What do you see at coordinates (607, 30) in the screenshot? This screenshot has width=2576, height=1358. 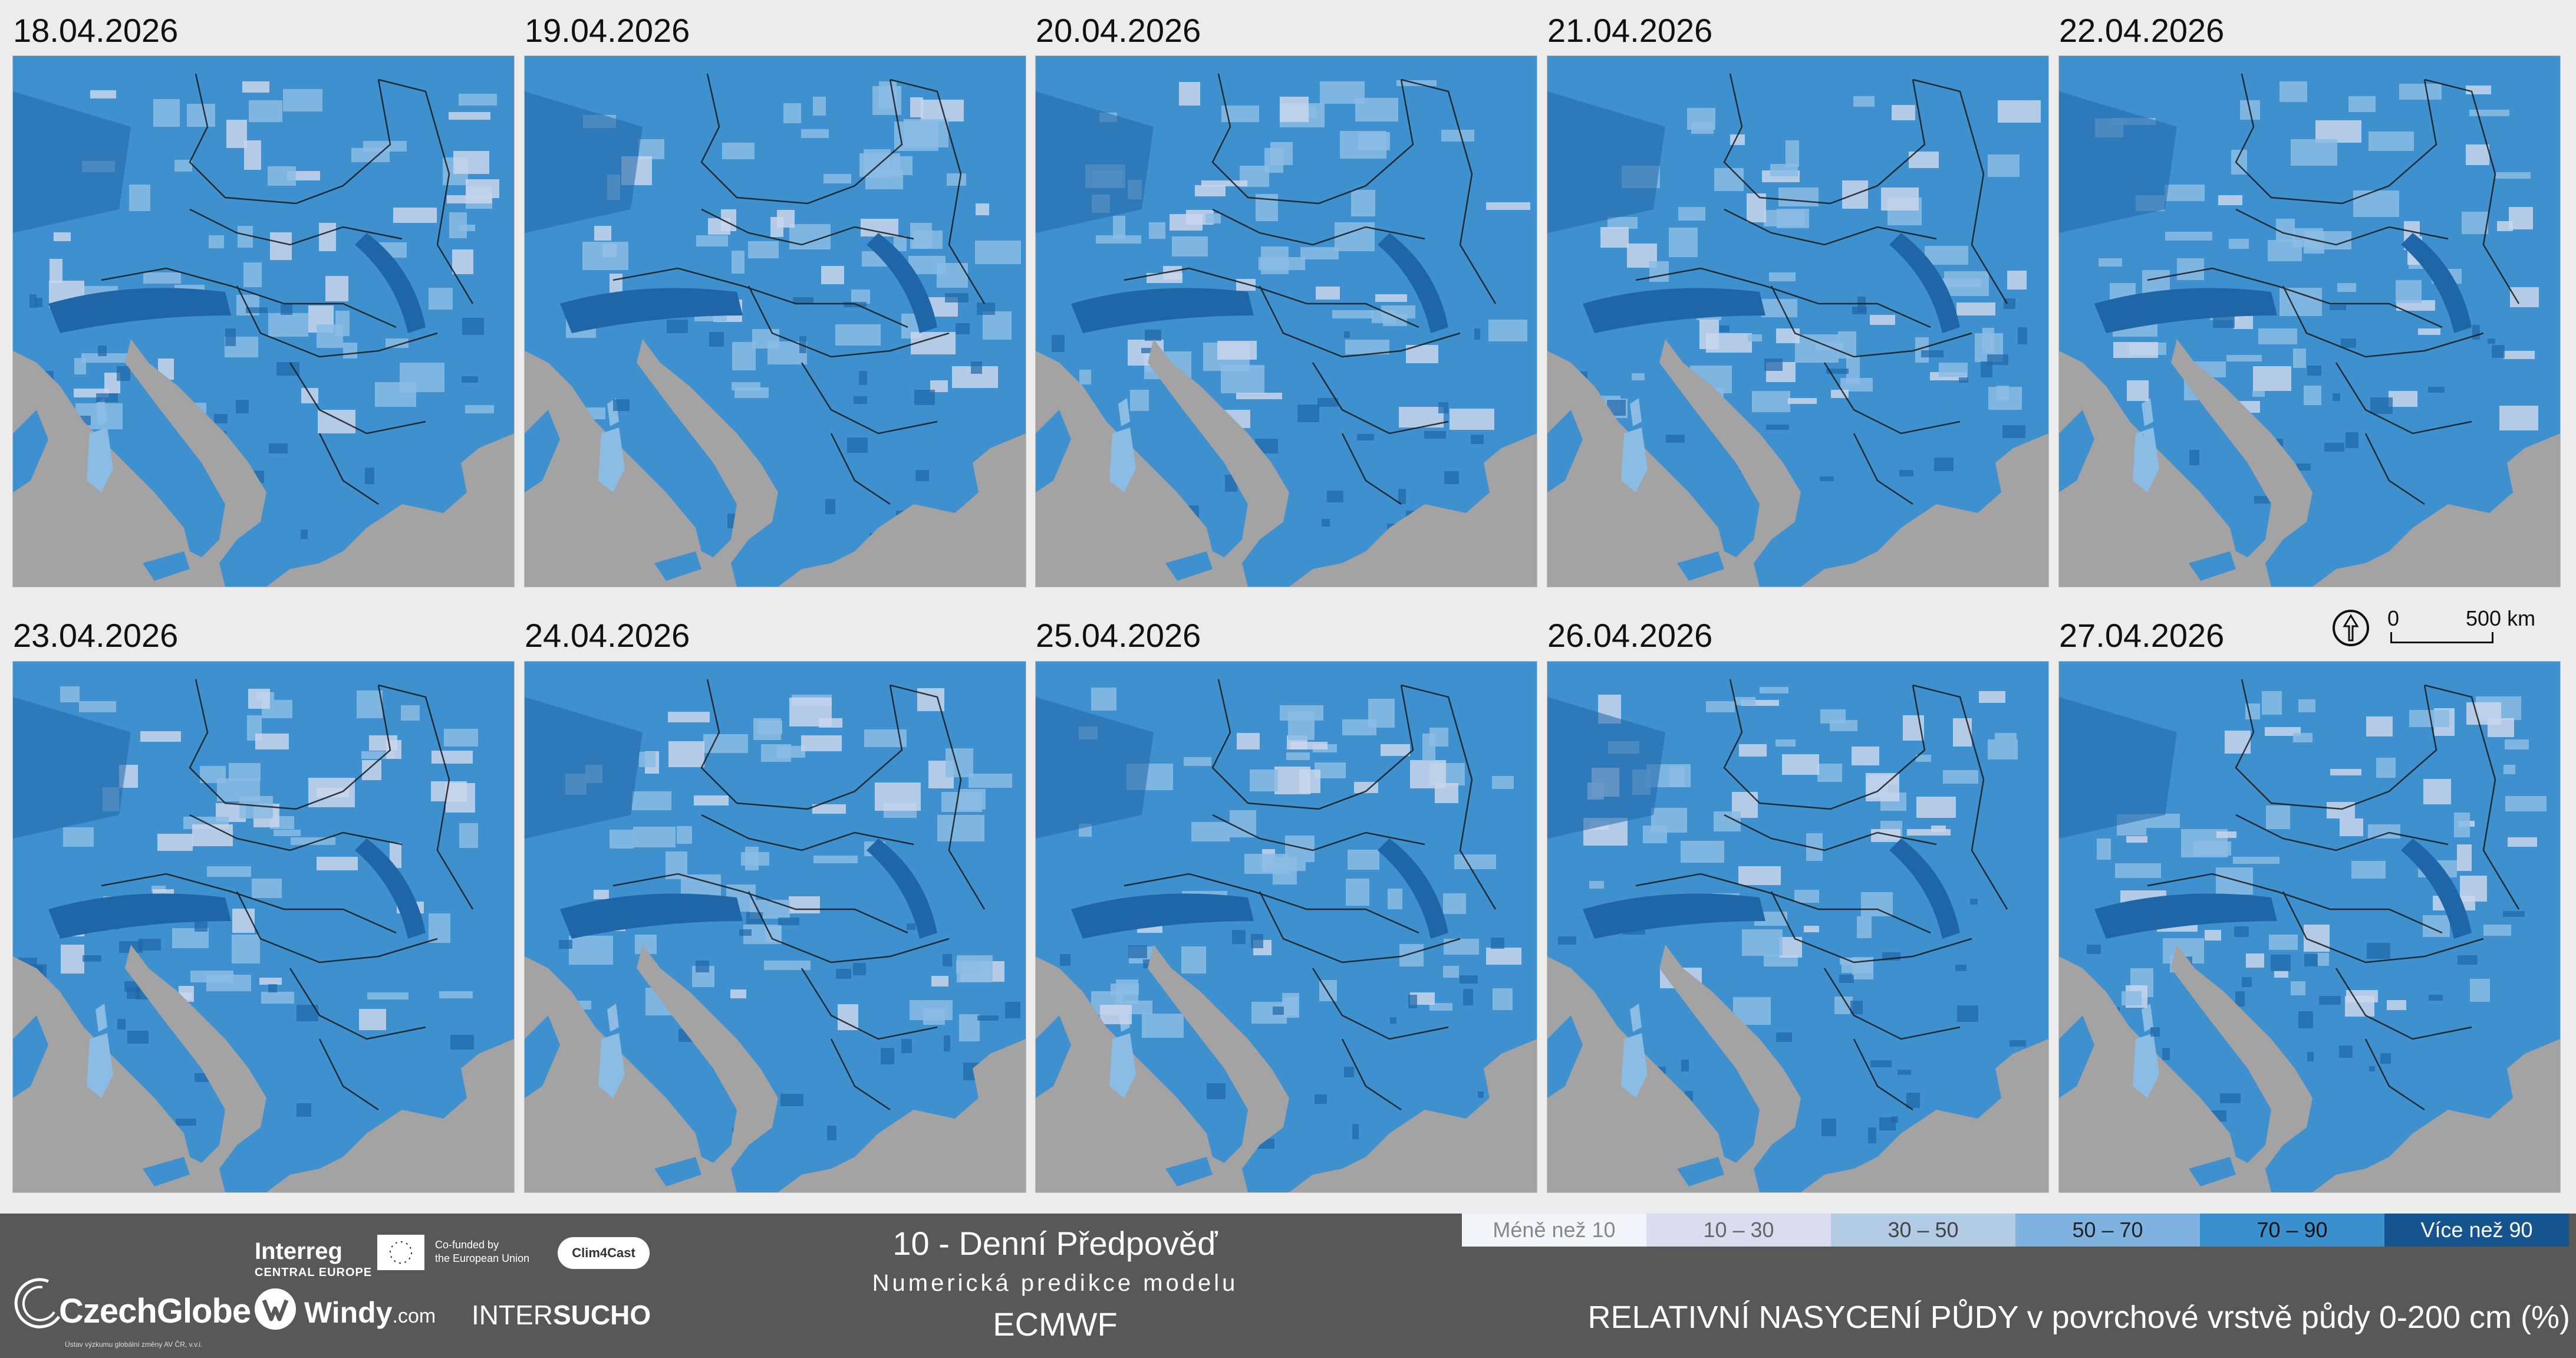 I see `date-label: 19.04.2026` at bounding box center [607, 30].